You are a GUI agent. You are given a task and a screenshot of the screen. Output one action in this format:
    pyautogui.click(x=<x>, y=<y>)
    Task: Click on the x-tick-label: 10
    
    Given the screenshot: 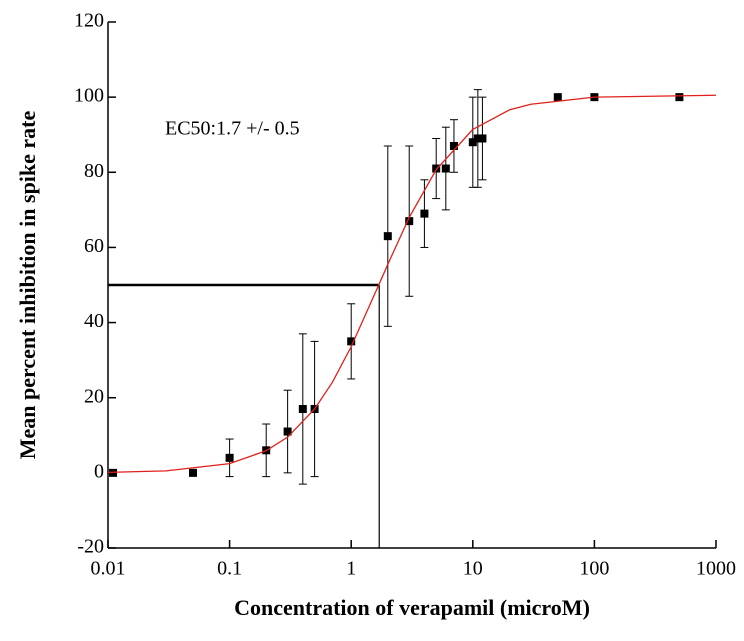 What is the action you would take?
    pyautogui.click(x=473, y=569)
    